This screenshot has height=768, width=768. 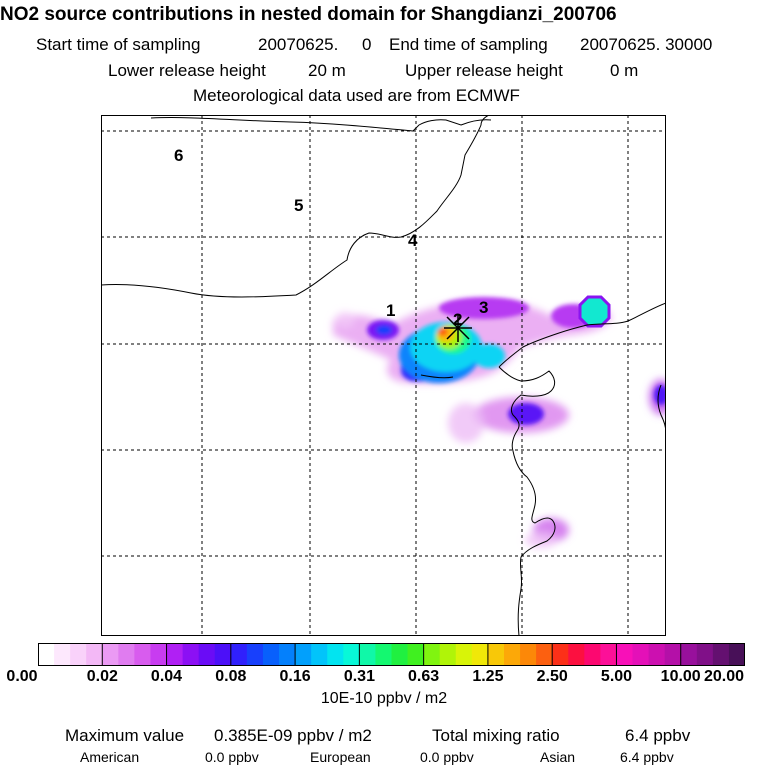 I want to click on color-scale-tick-label: 0.00, so click(x=22, y=676).